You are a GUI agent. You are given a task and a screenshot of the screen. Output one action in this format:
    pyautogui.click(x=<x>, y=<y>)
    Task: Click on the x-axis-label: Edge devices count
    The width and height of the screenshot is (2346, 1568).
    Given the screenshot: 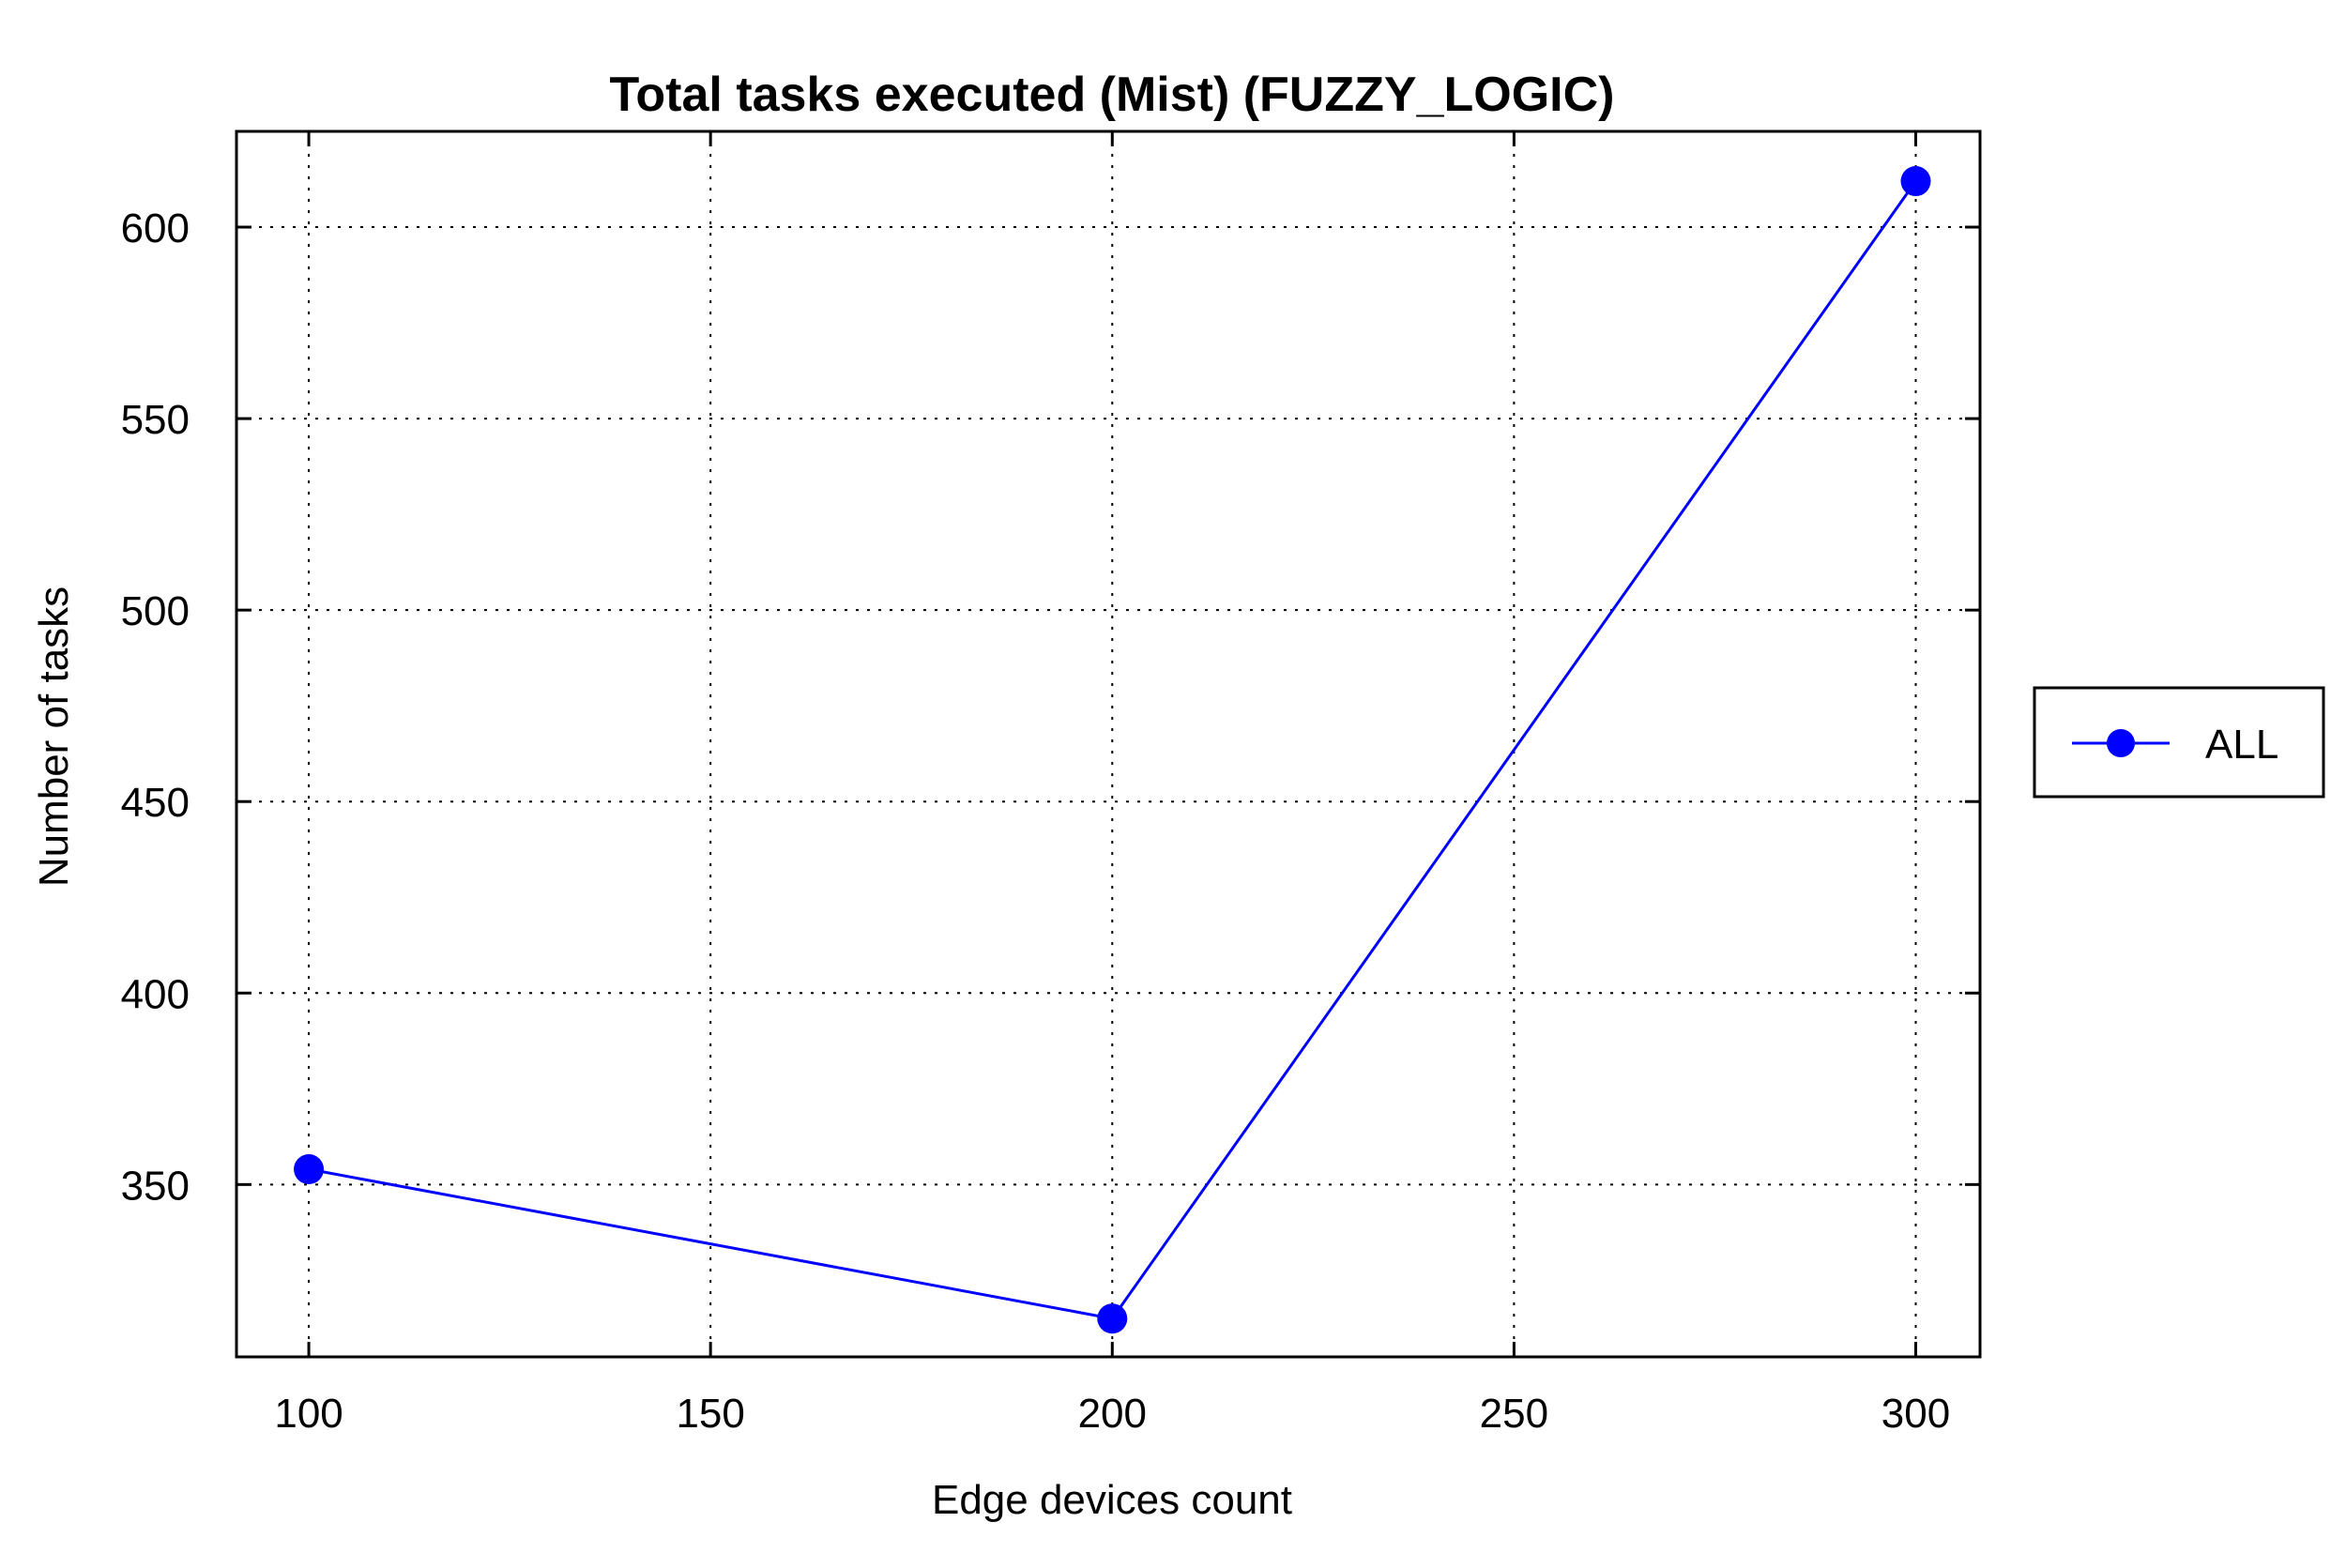 What is the action you would take?
    pyautogui.click(x=1112, y=1500)
    